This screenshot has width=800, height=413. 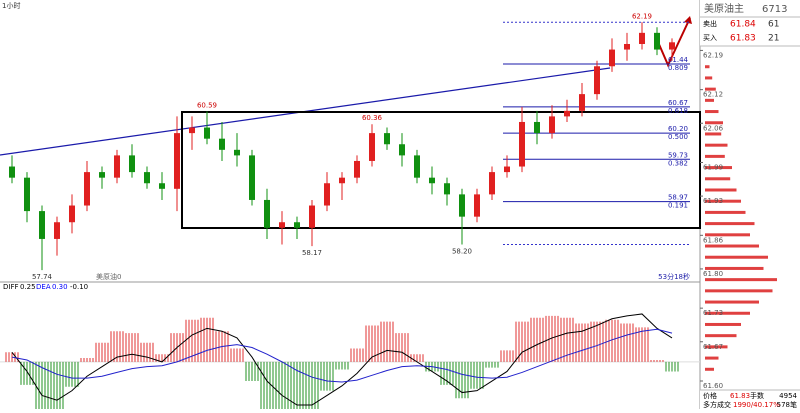 What do you see at coordinates (678, 206) in the screenshot?
I see `fib-ratio: 0.191` at bounding box center [678, 206].